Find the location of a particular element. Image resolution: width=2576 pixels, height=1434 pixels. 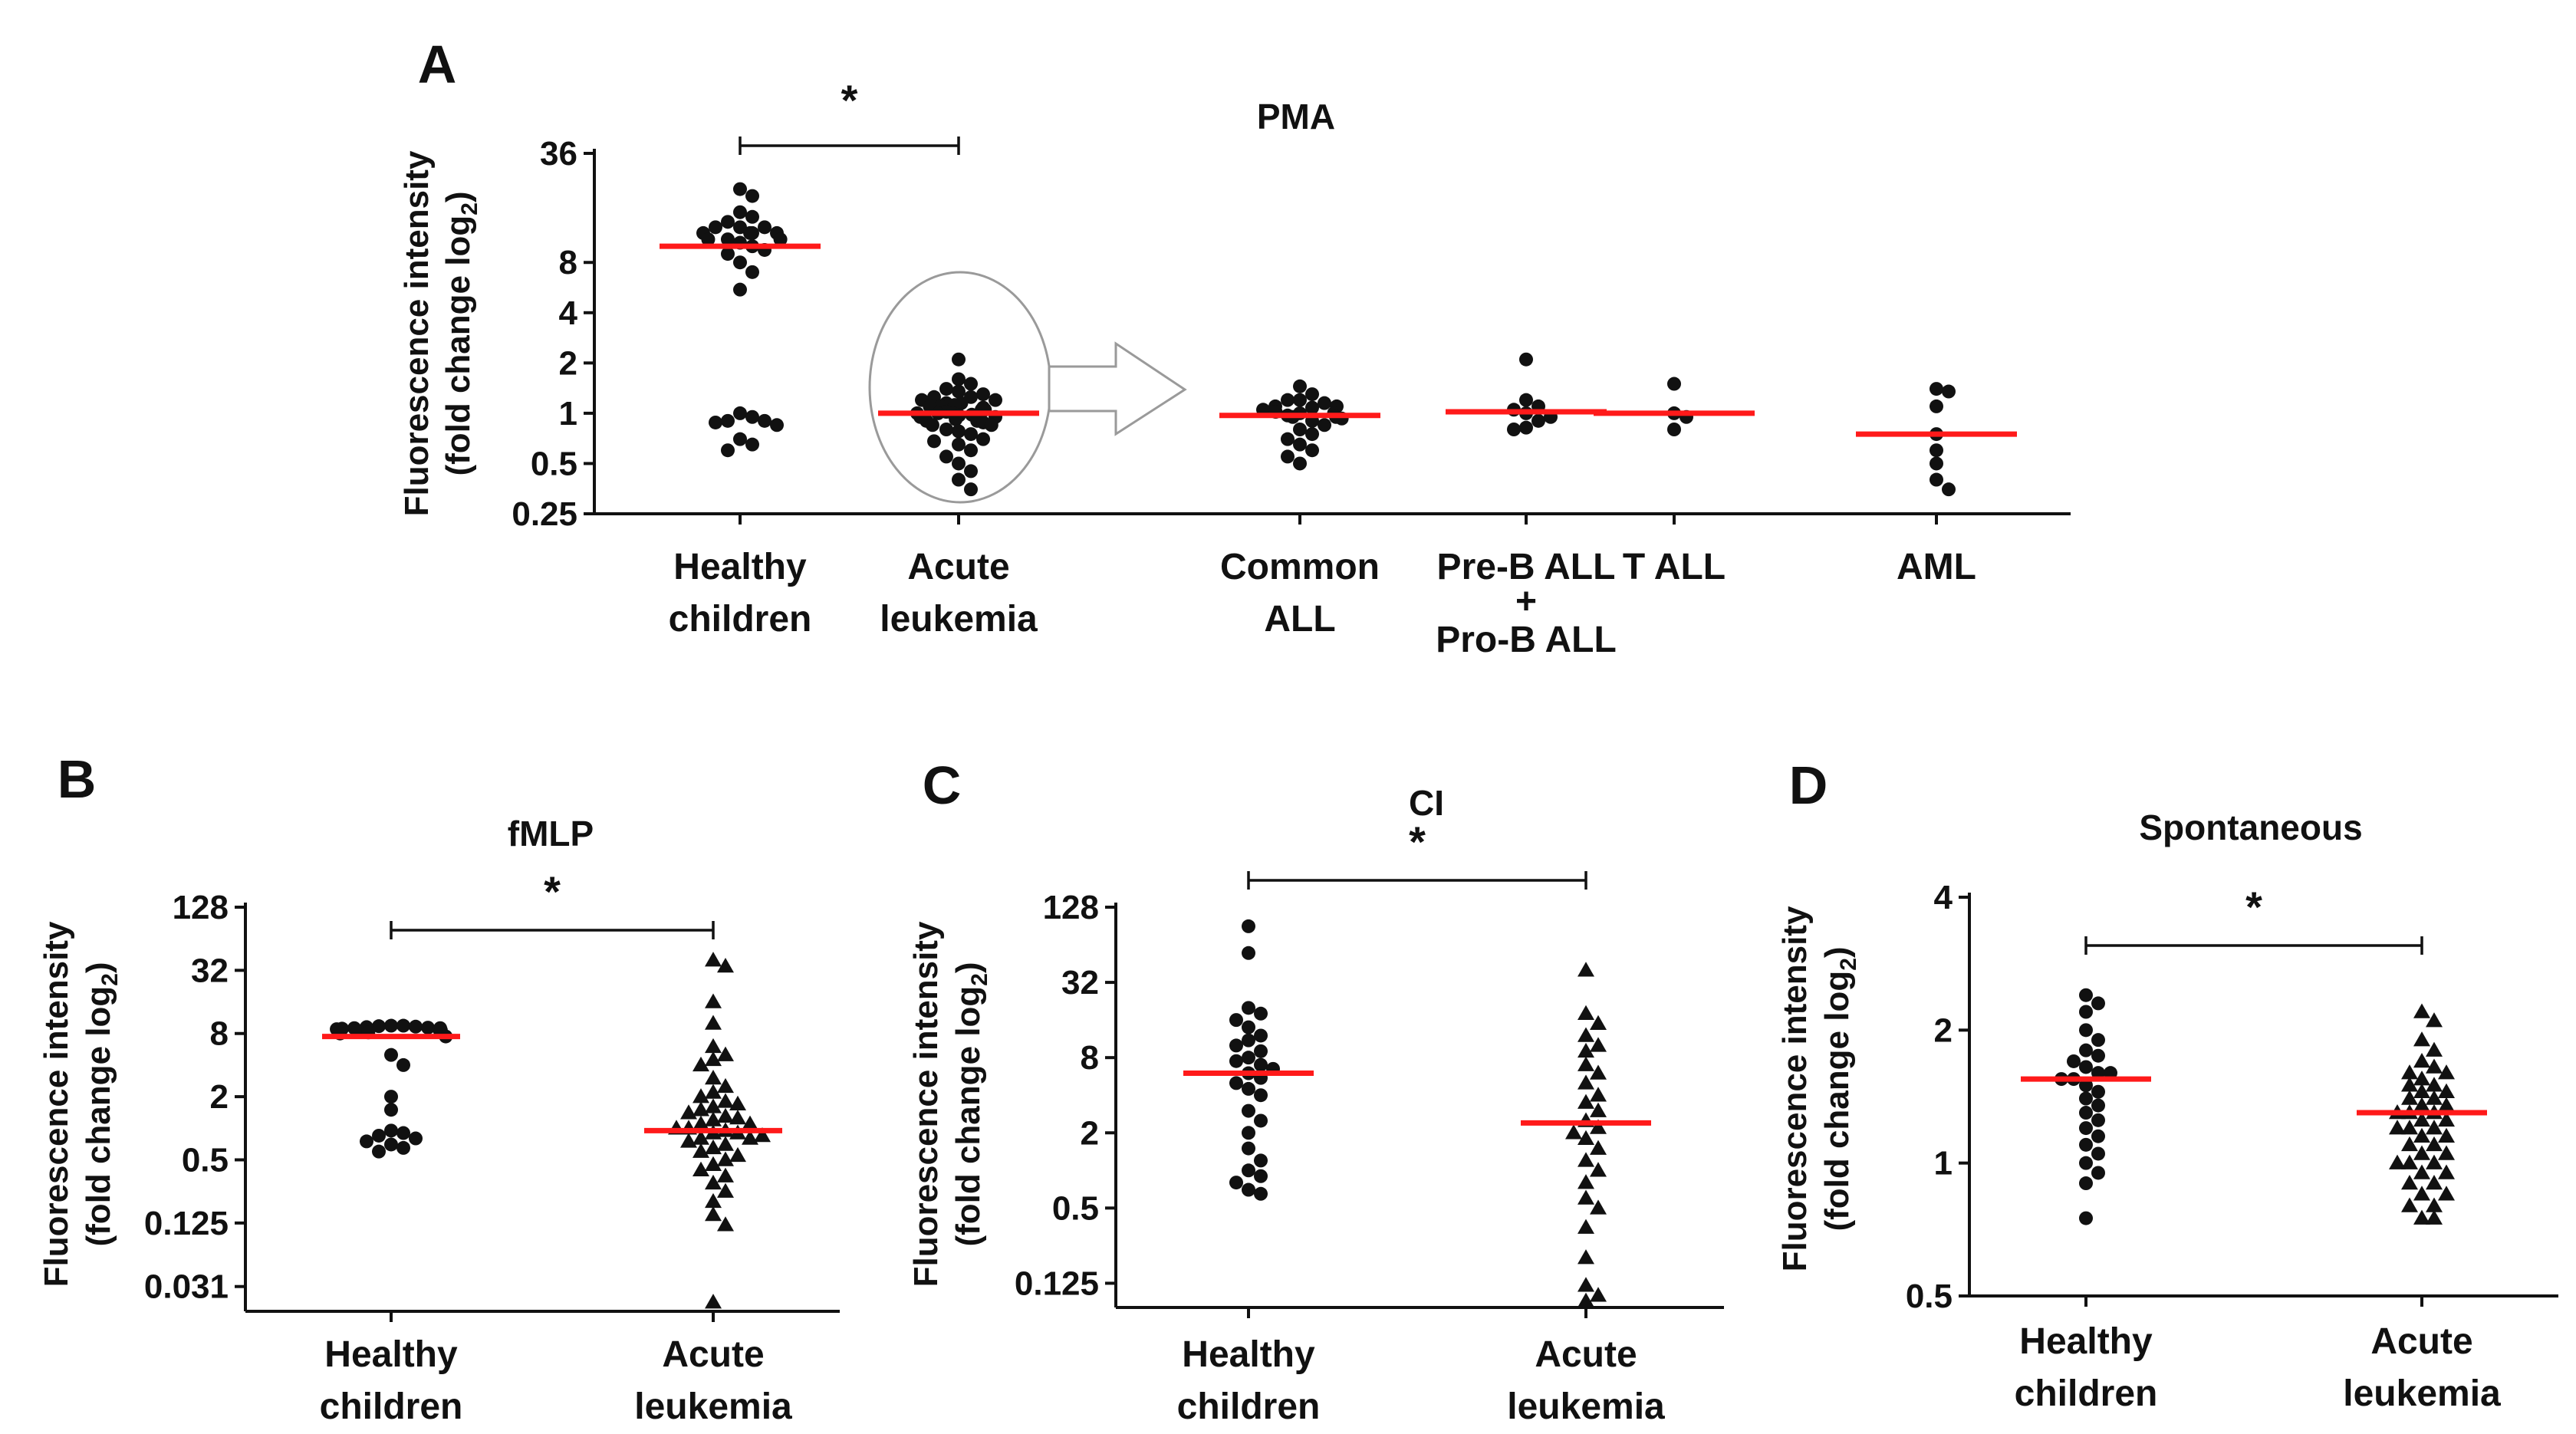

y-tick-label: 1 is located at coordinates (568, 414).